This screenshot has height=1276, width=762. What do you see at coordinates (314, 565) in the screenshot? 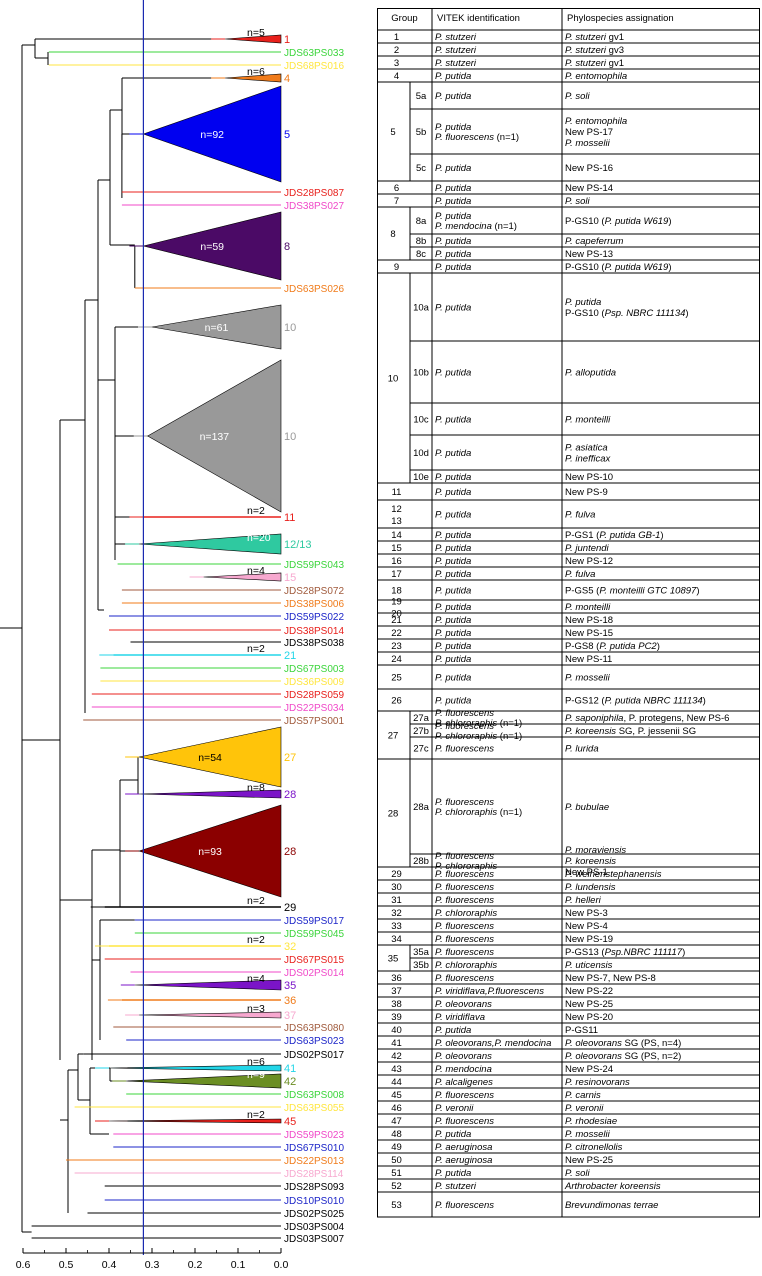
I see `leaf-label: JDS59PS043` at bounding box center [314, 565].